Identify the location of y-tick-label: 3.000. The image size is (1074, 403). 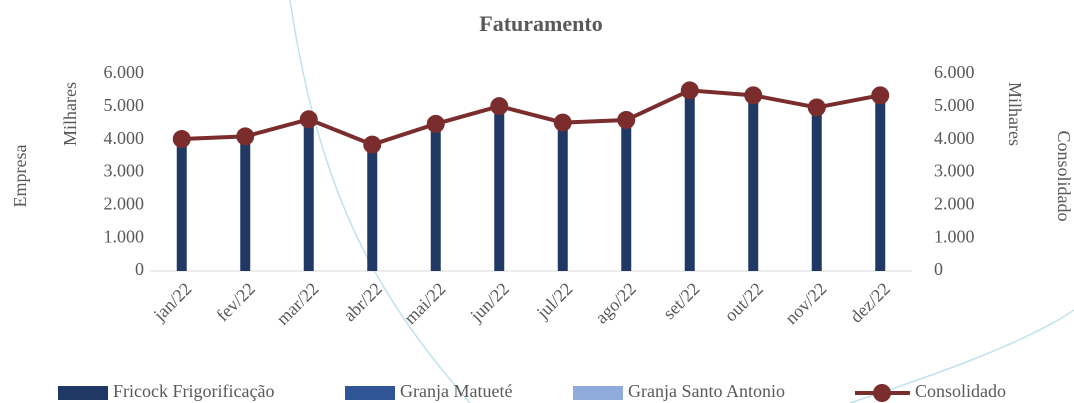
(124, 171).